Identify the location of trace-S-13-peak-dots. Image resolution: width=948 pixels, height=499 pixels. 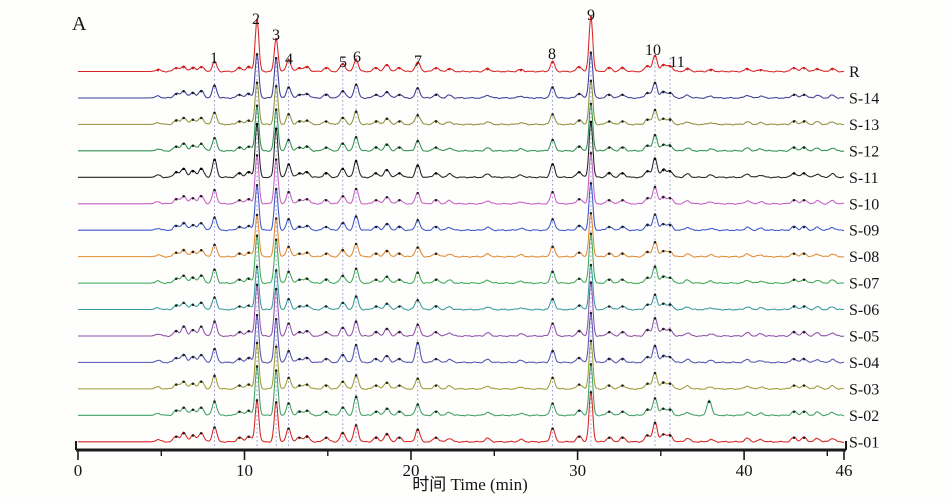
(490, 101).